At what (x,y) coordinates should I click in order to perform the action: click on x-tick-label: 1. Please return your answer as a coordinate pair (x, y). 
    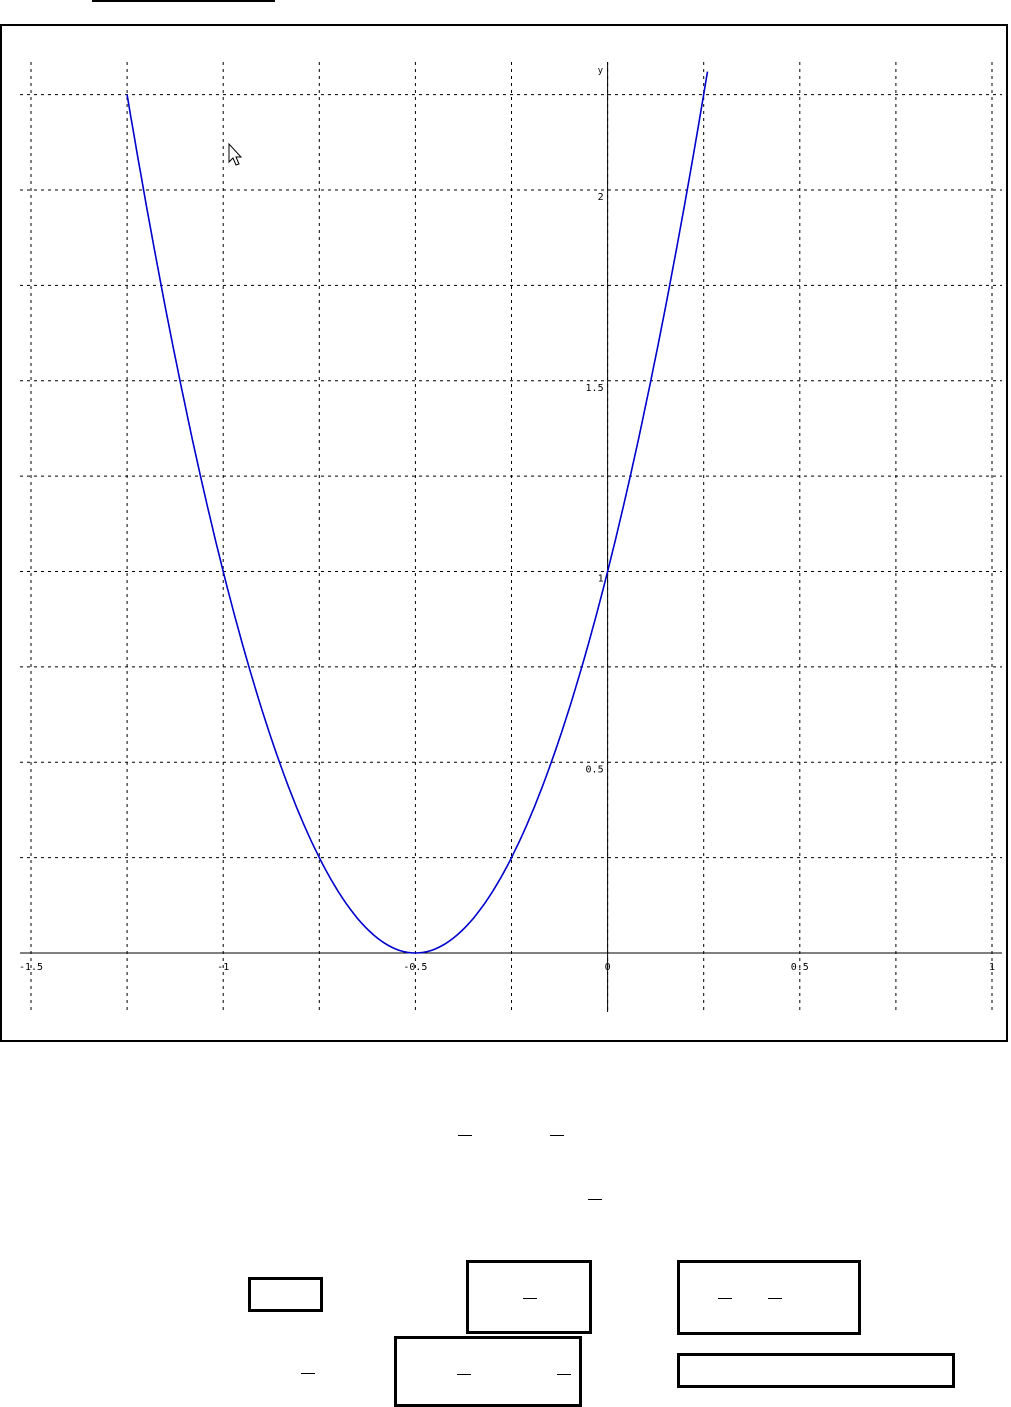
    Looking at the image, I should click on (992, 967).